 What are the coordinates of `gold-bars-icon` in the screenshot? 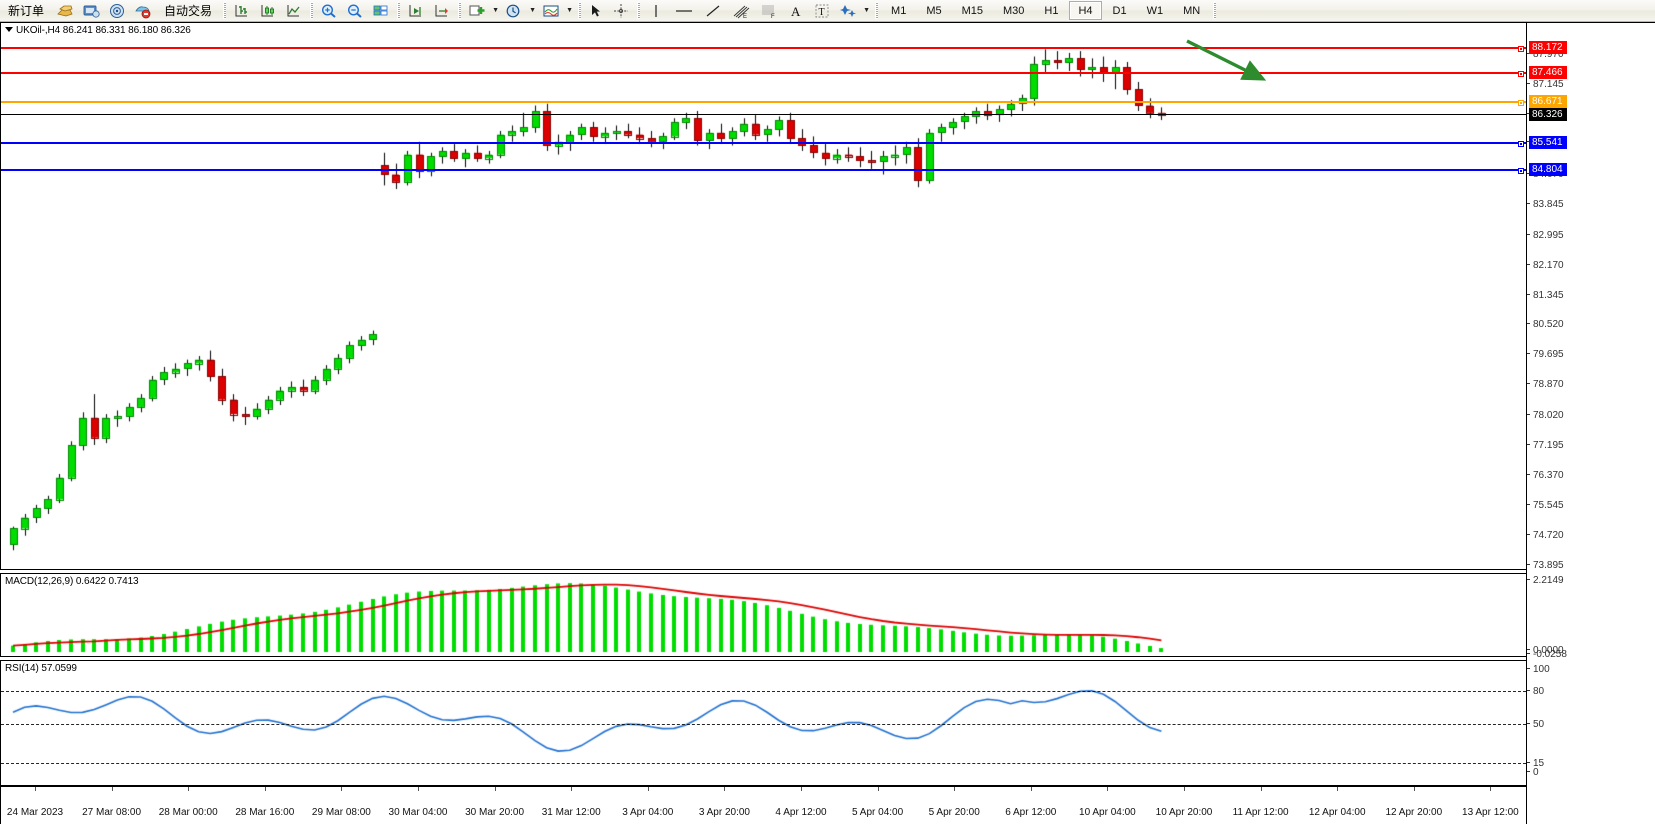 It's located at (65, 11).